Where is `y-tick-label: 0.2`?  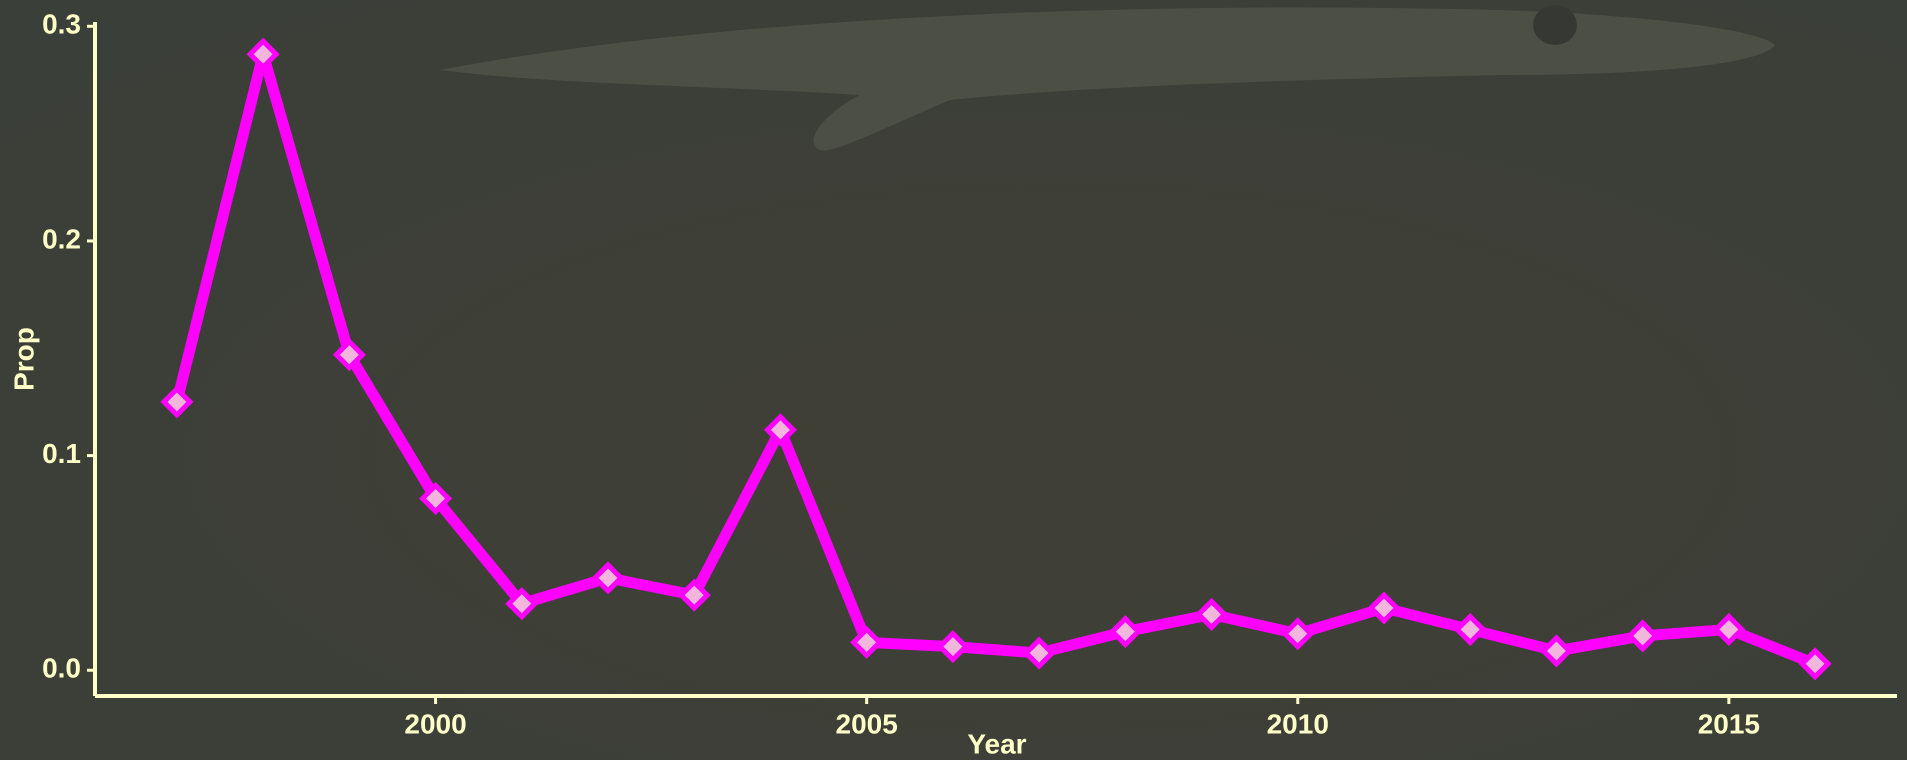
y-tick-label: 0.2 is located at coordinates (61, 238).